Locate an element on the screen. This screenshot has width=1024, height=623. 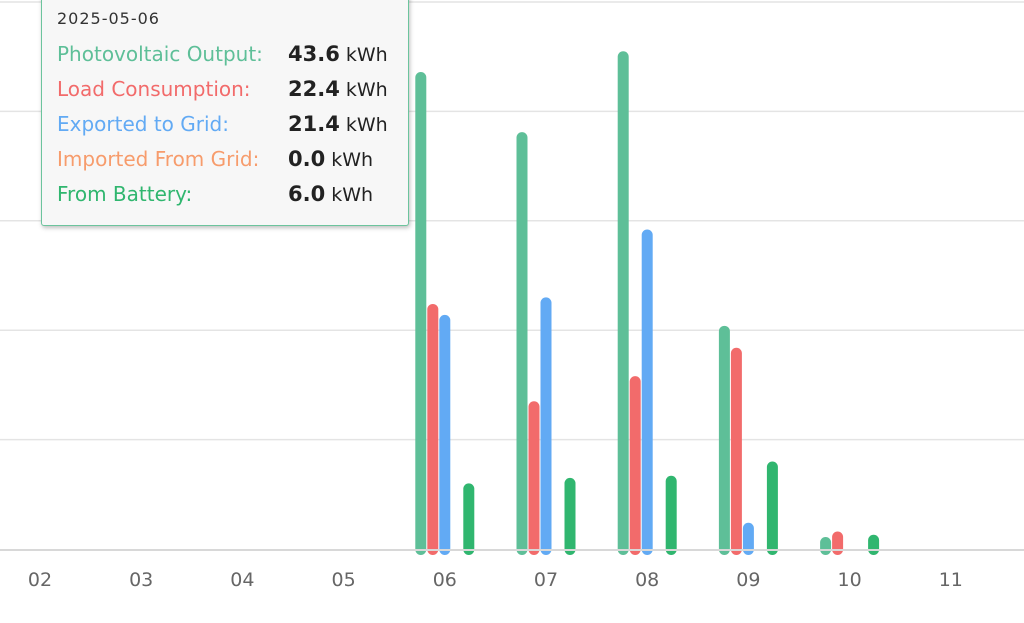
tooltip-label: Load Consumption: is located at coordinates (154, 89).